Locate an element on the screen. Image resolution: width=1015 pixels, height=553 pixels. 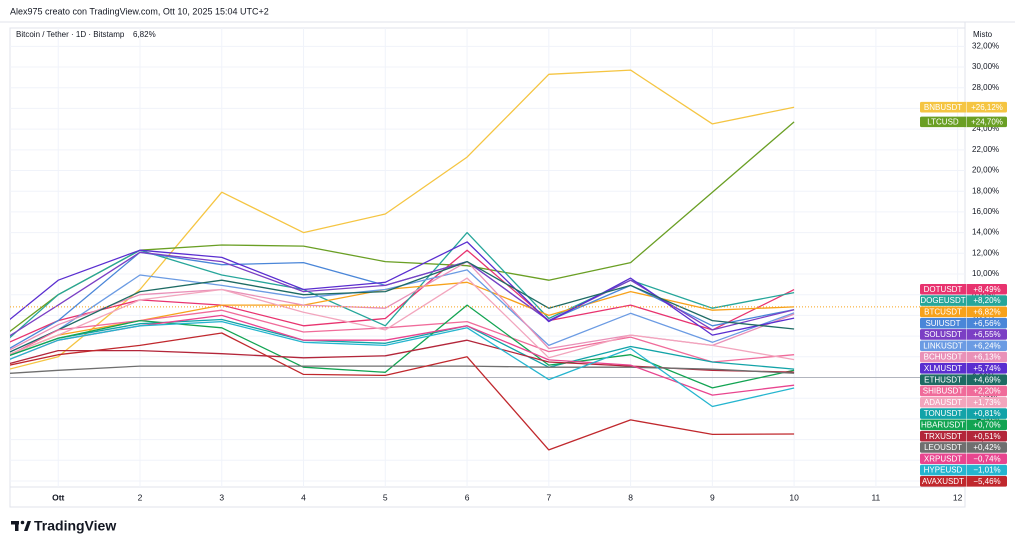
tag-name: HBARUSDT is located at coordinates (943, 424).